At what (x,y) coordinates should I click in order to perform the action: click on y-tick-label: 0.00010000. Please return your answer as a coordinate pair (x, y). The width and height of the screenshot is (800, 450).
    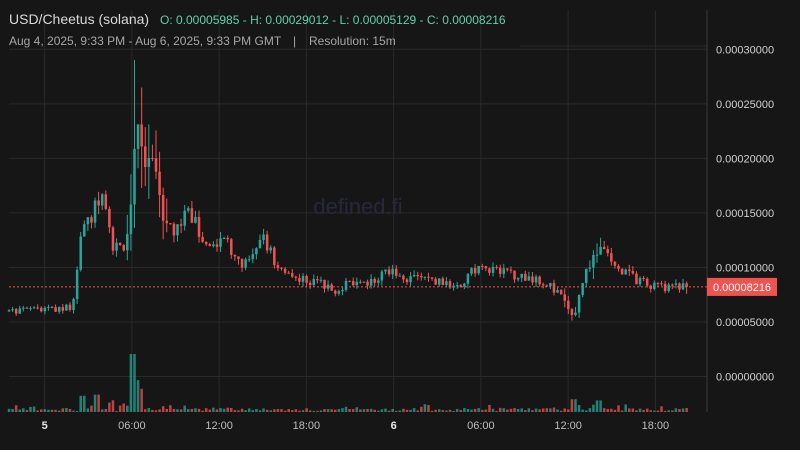
    Looking at the image, I should click on (745, 268).